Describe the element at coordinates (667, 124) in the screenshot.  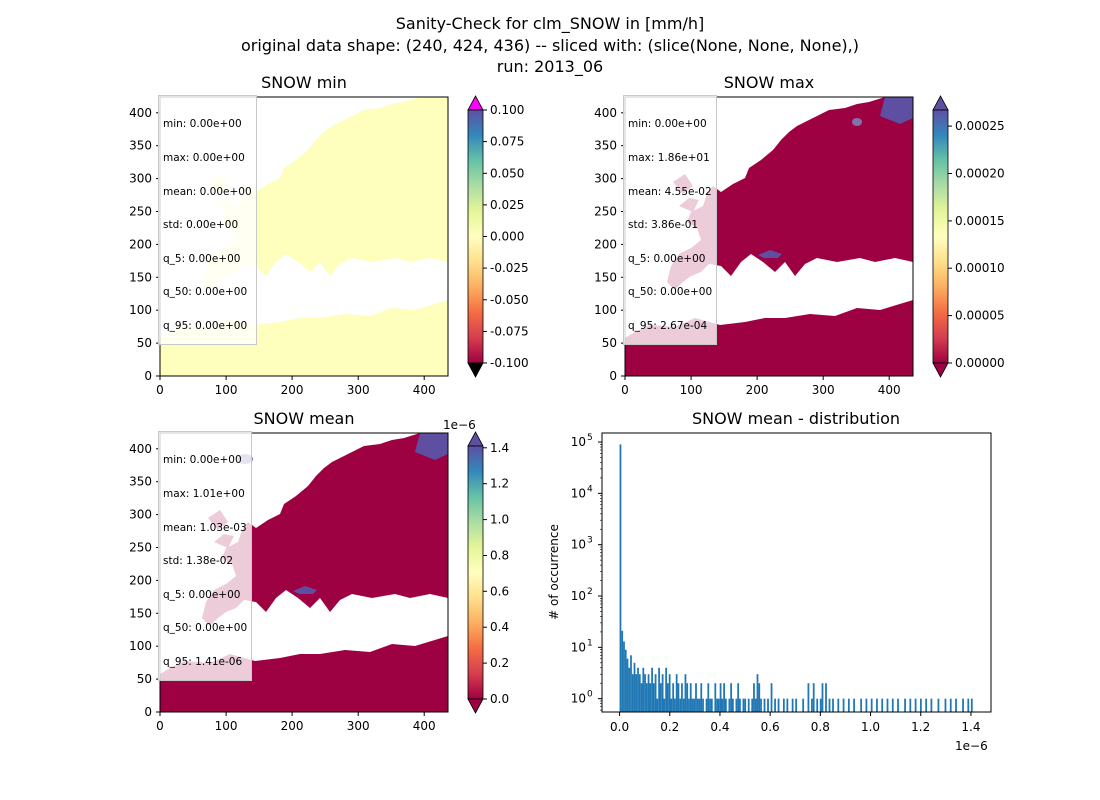
I see `stat-line: min: 0.00e+00` at that location.